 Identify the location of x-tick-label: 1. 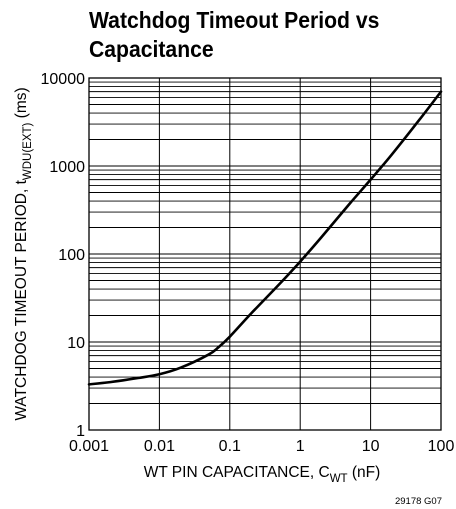
(300, 446).